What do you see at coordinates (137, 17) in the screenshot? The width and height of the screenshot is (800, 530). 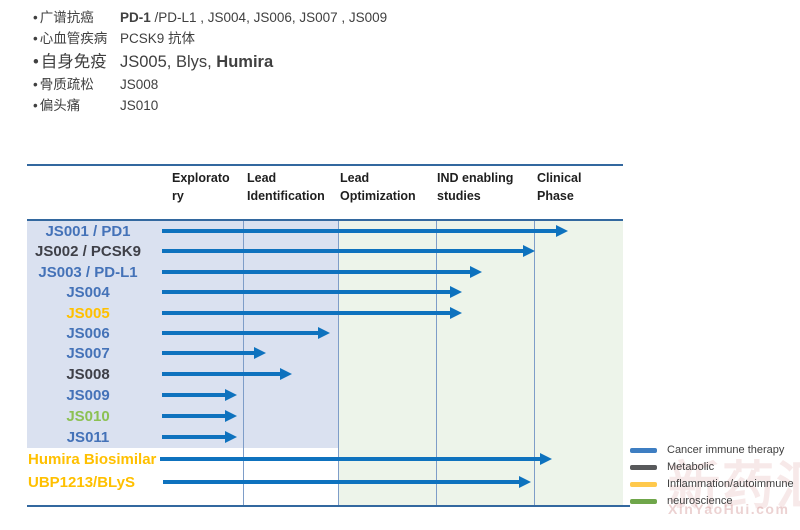 I see `bullet-value-segment: PD-1` at bounding box center [137, 17].